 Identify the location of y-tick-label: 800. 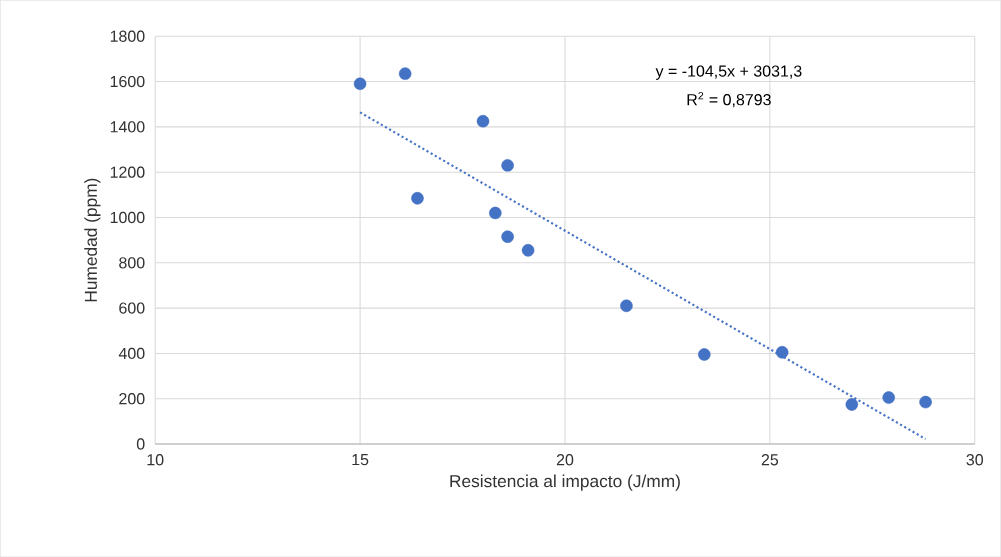
(132, 263).